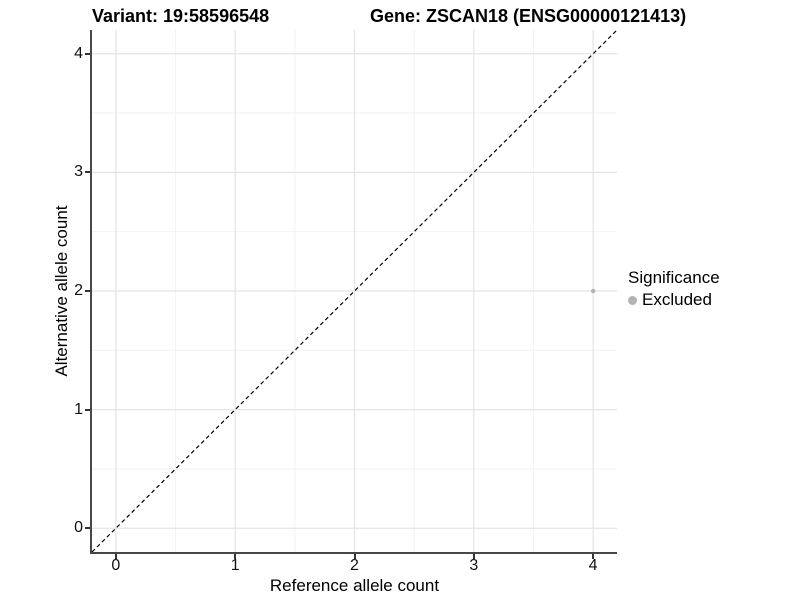 Image resolution: width=800 pixels, height=600 pixels. I want to click on legend-title: Significance, so click(674, 277).